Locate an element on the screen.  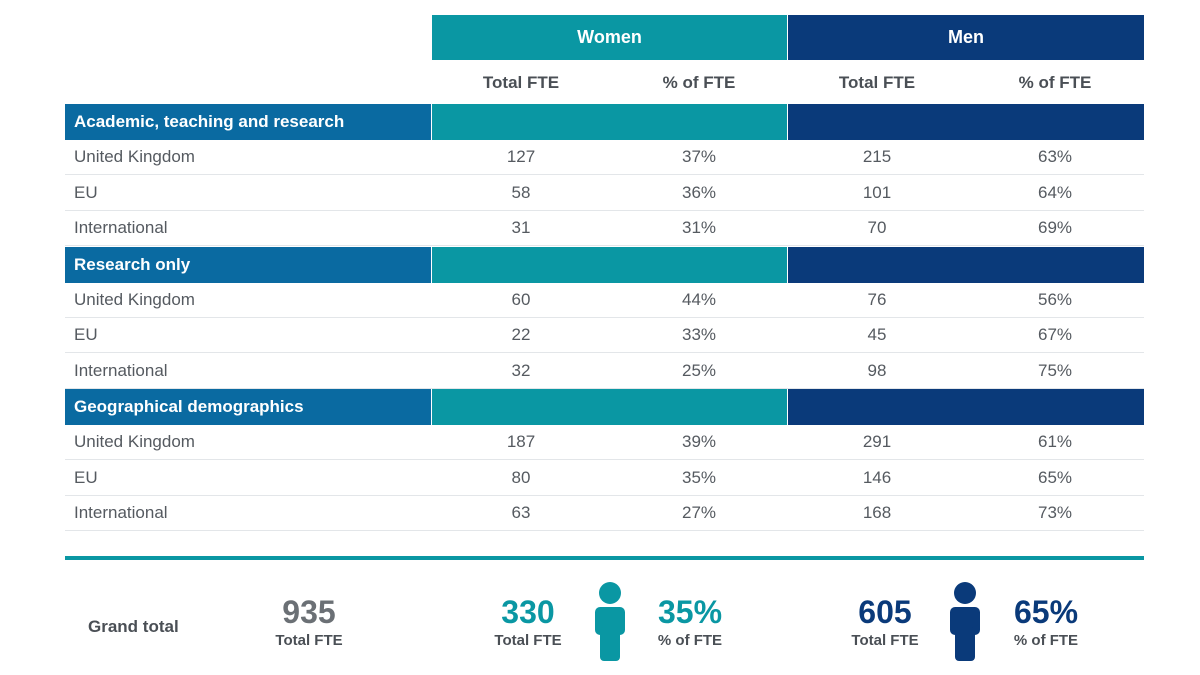
table-row: EU 58 36% 101 64% is located at coordinates (604, 193).